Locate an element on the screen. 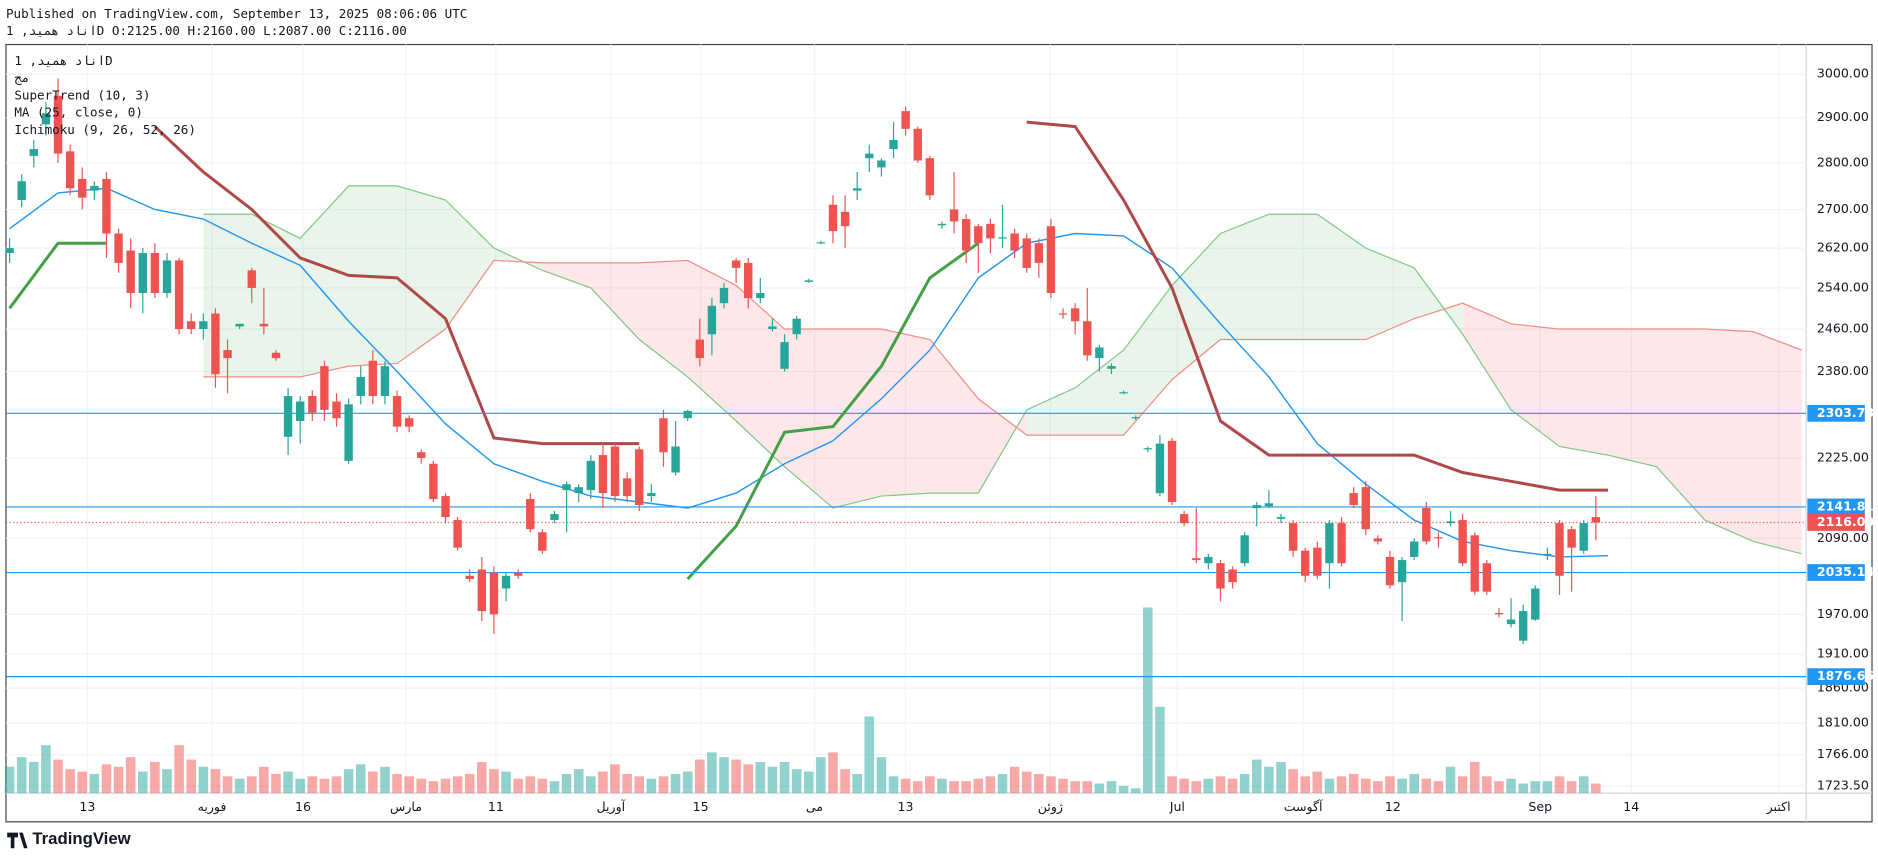 This screenshot has height=858, width=1878. logo-text: TradingView is located at coordinates (81, 838).